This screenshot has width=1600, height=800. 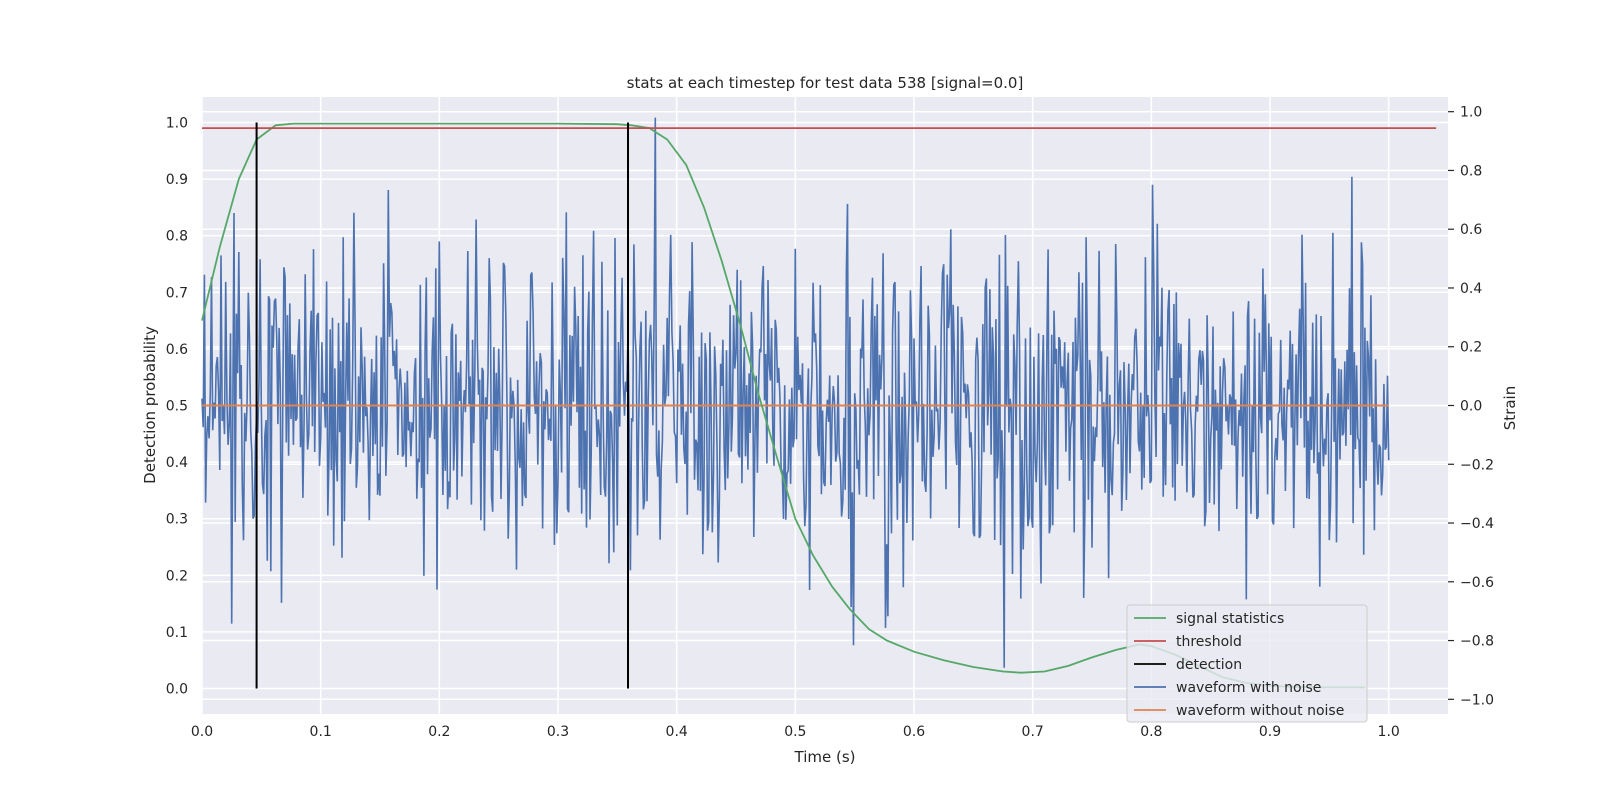 What do you see at coordinates (177, 180) in the screenshot?
I see `y-tick-label-left: 0.9` at bounding box center [177, 180].